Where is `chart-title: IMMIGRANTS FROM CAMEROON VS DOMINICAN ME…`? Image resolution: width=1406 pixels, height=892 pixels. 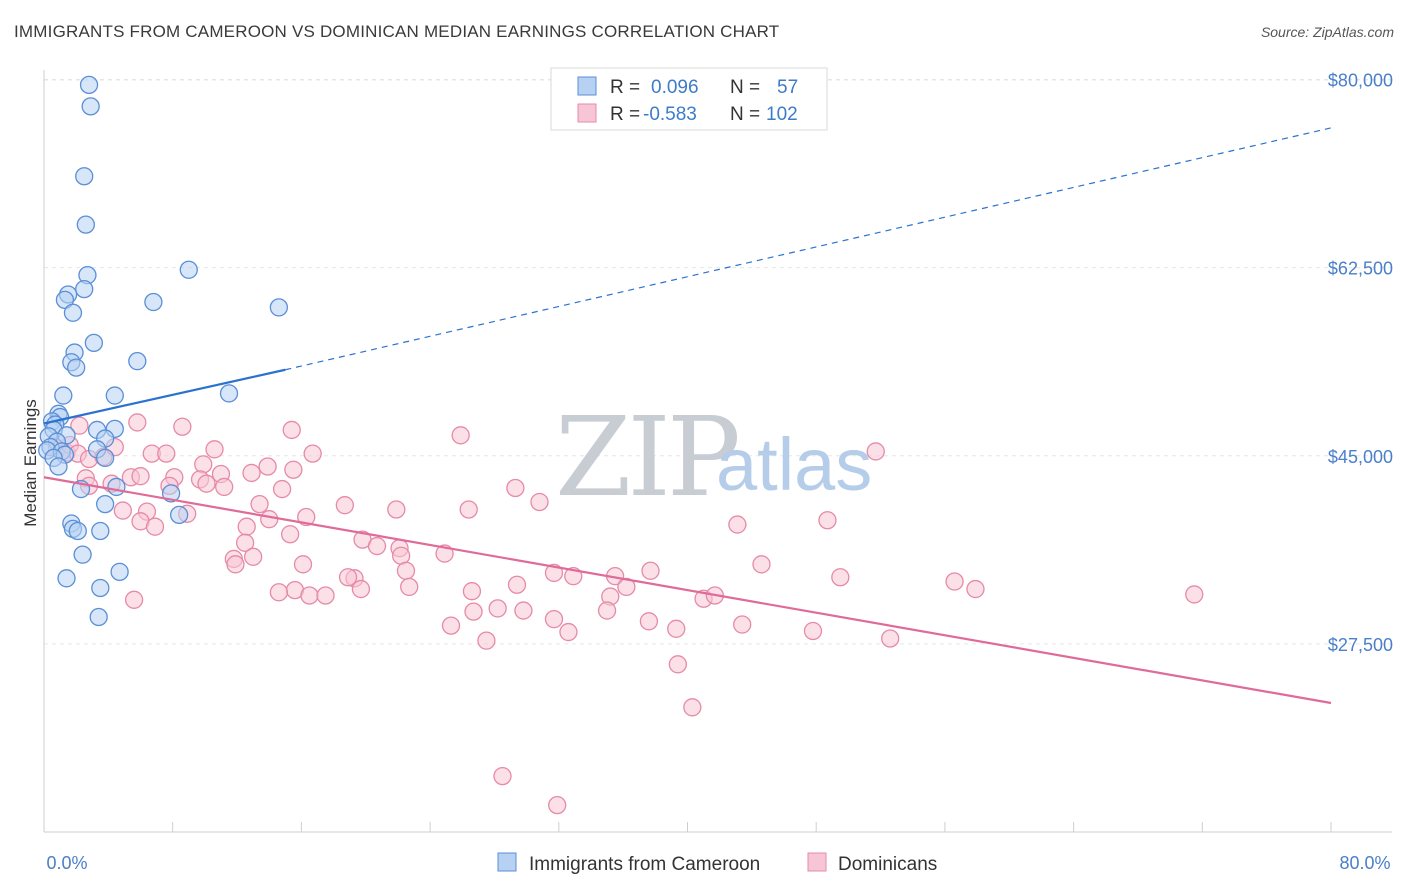
chart-title: IMMIGRANTS FROM CAMEROON VS DOMINICAN ME… is located at coordinates (397, 31).